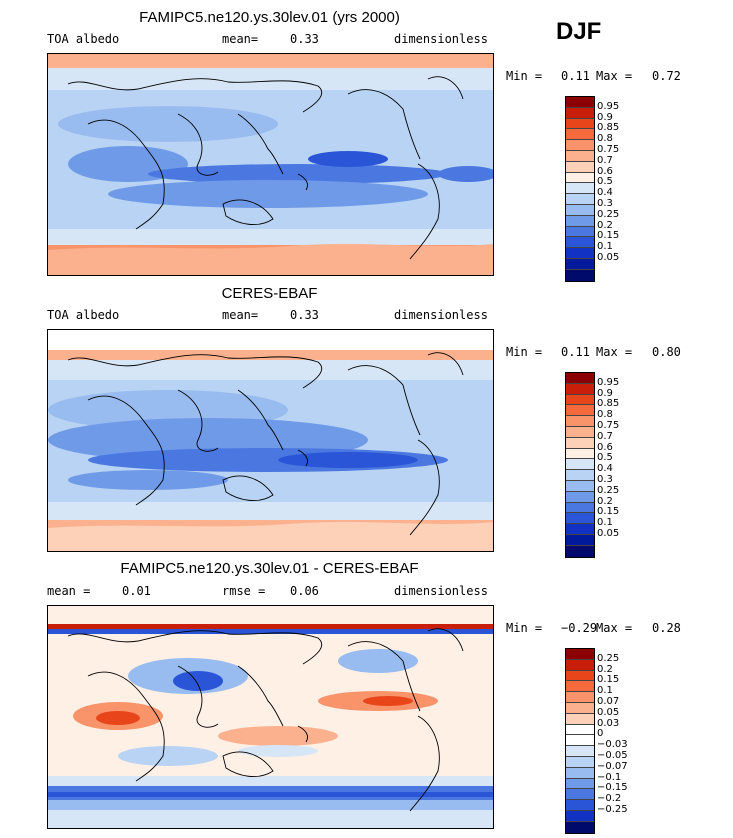  Describe the element at coordinates (304, 315) in the screenshot. I see `panel2-mean-value: 0.33` at that location.